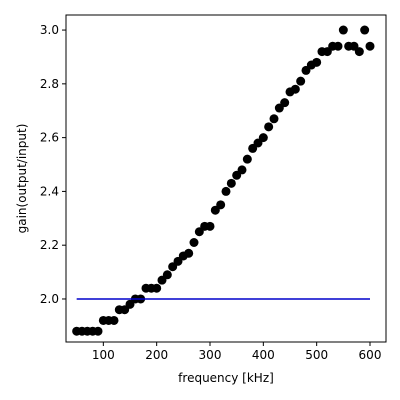 Image resolution: width=400 pixels, height=400 pixels. What do you see at coordinates (210, 355) in the screenshot?
I see `x-tick-label: 300` at bounding box center [210, 355].